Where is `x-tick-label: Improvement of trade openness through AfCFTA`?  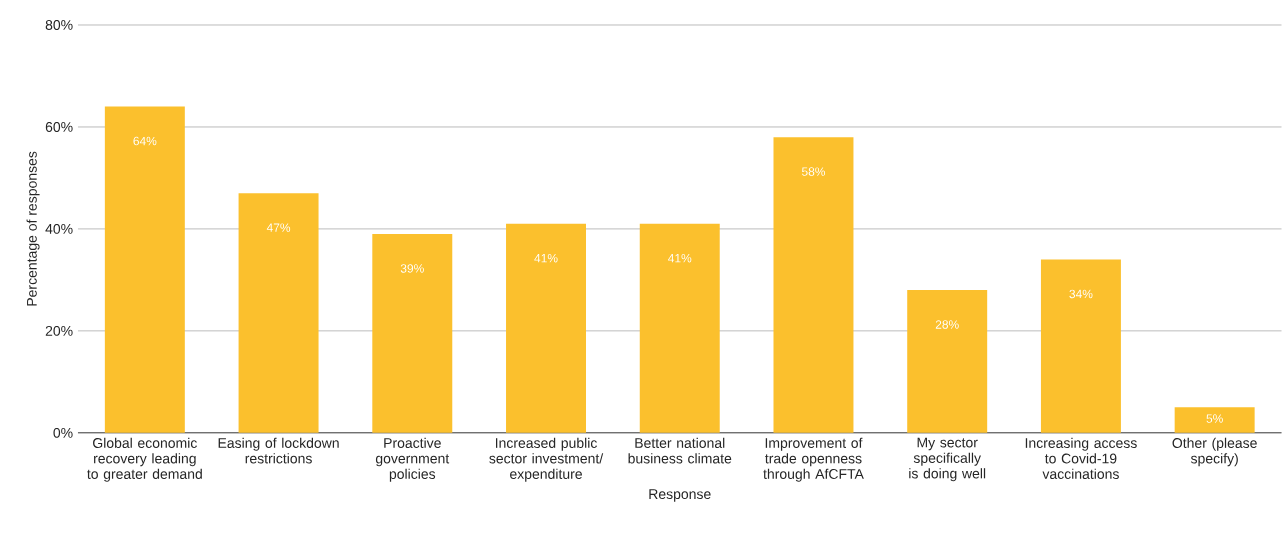
x-tick-label: Improvement of trade openness through AfCFTA is located at coordinates (813, 459).